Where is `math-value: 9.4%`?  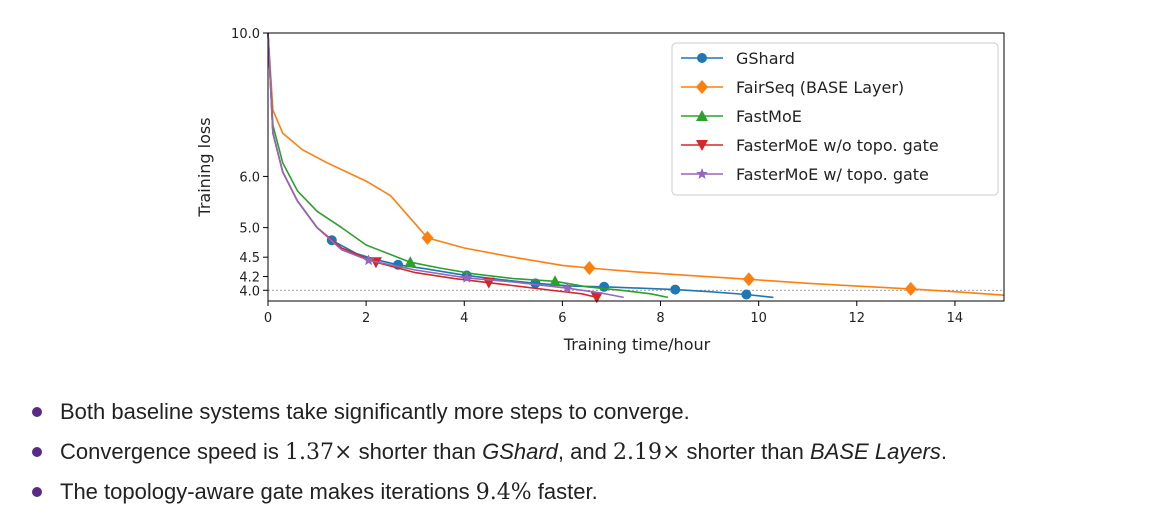 math-value: 9.4% is located at coordinates (503, 492).